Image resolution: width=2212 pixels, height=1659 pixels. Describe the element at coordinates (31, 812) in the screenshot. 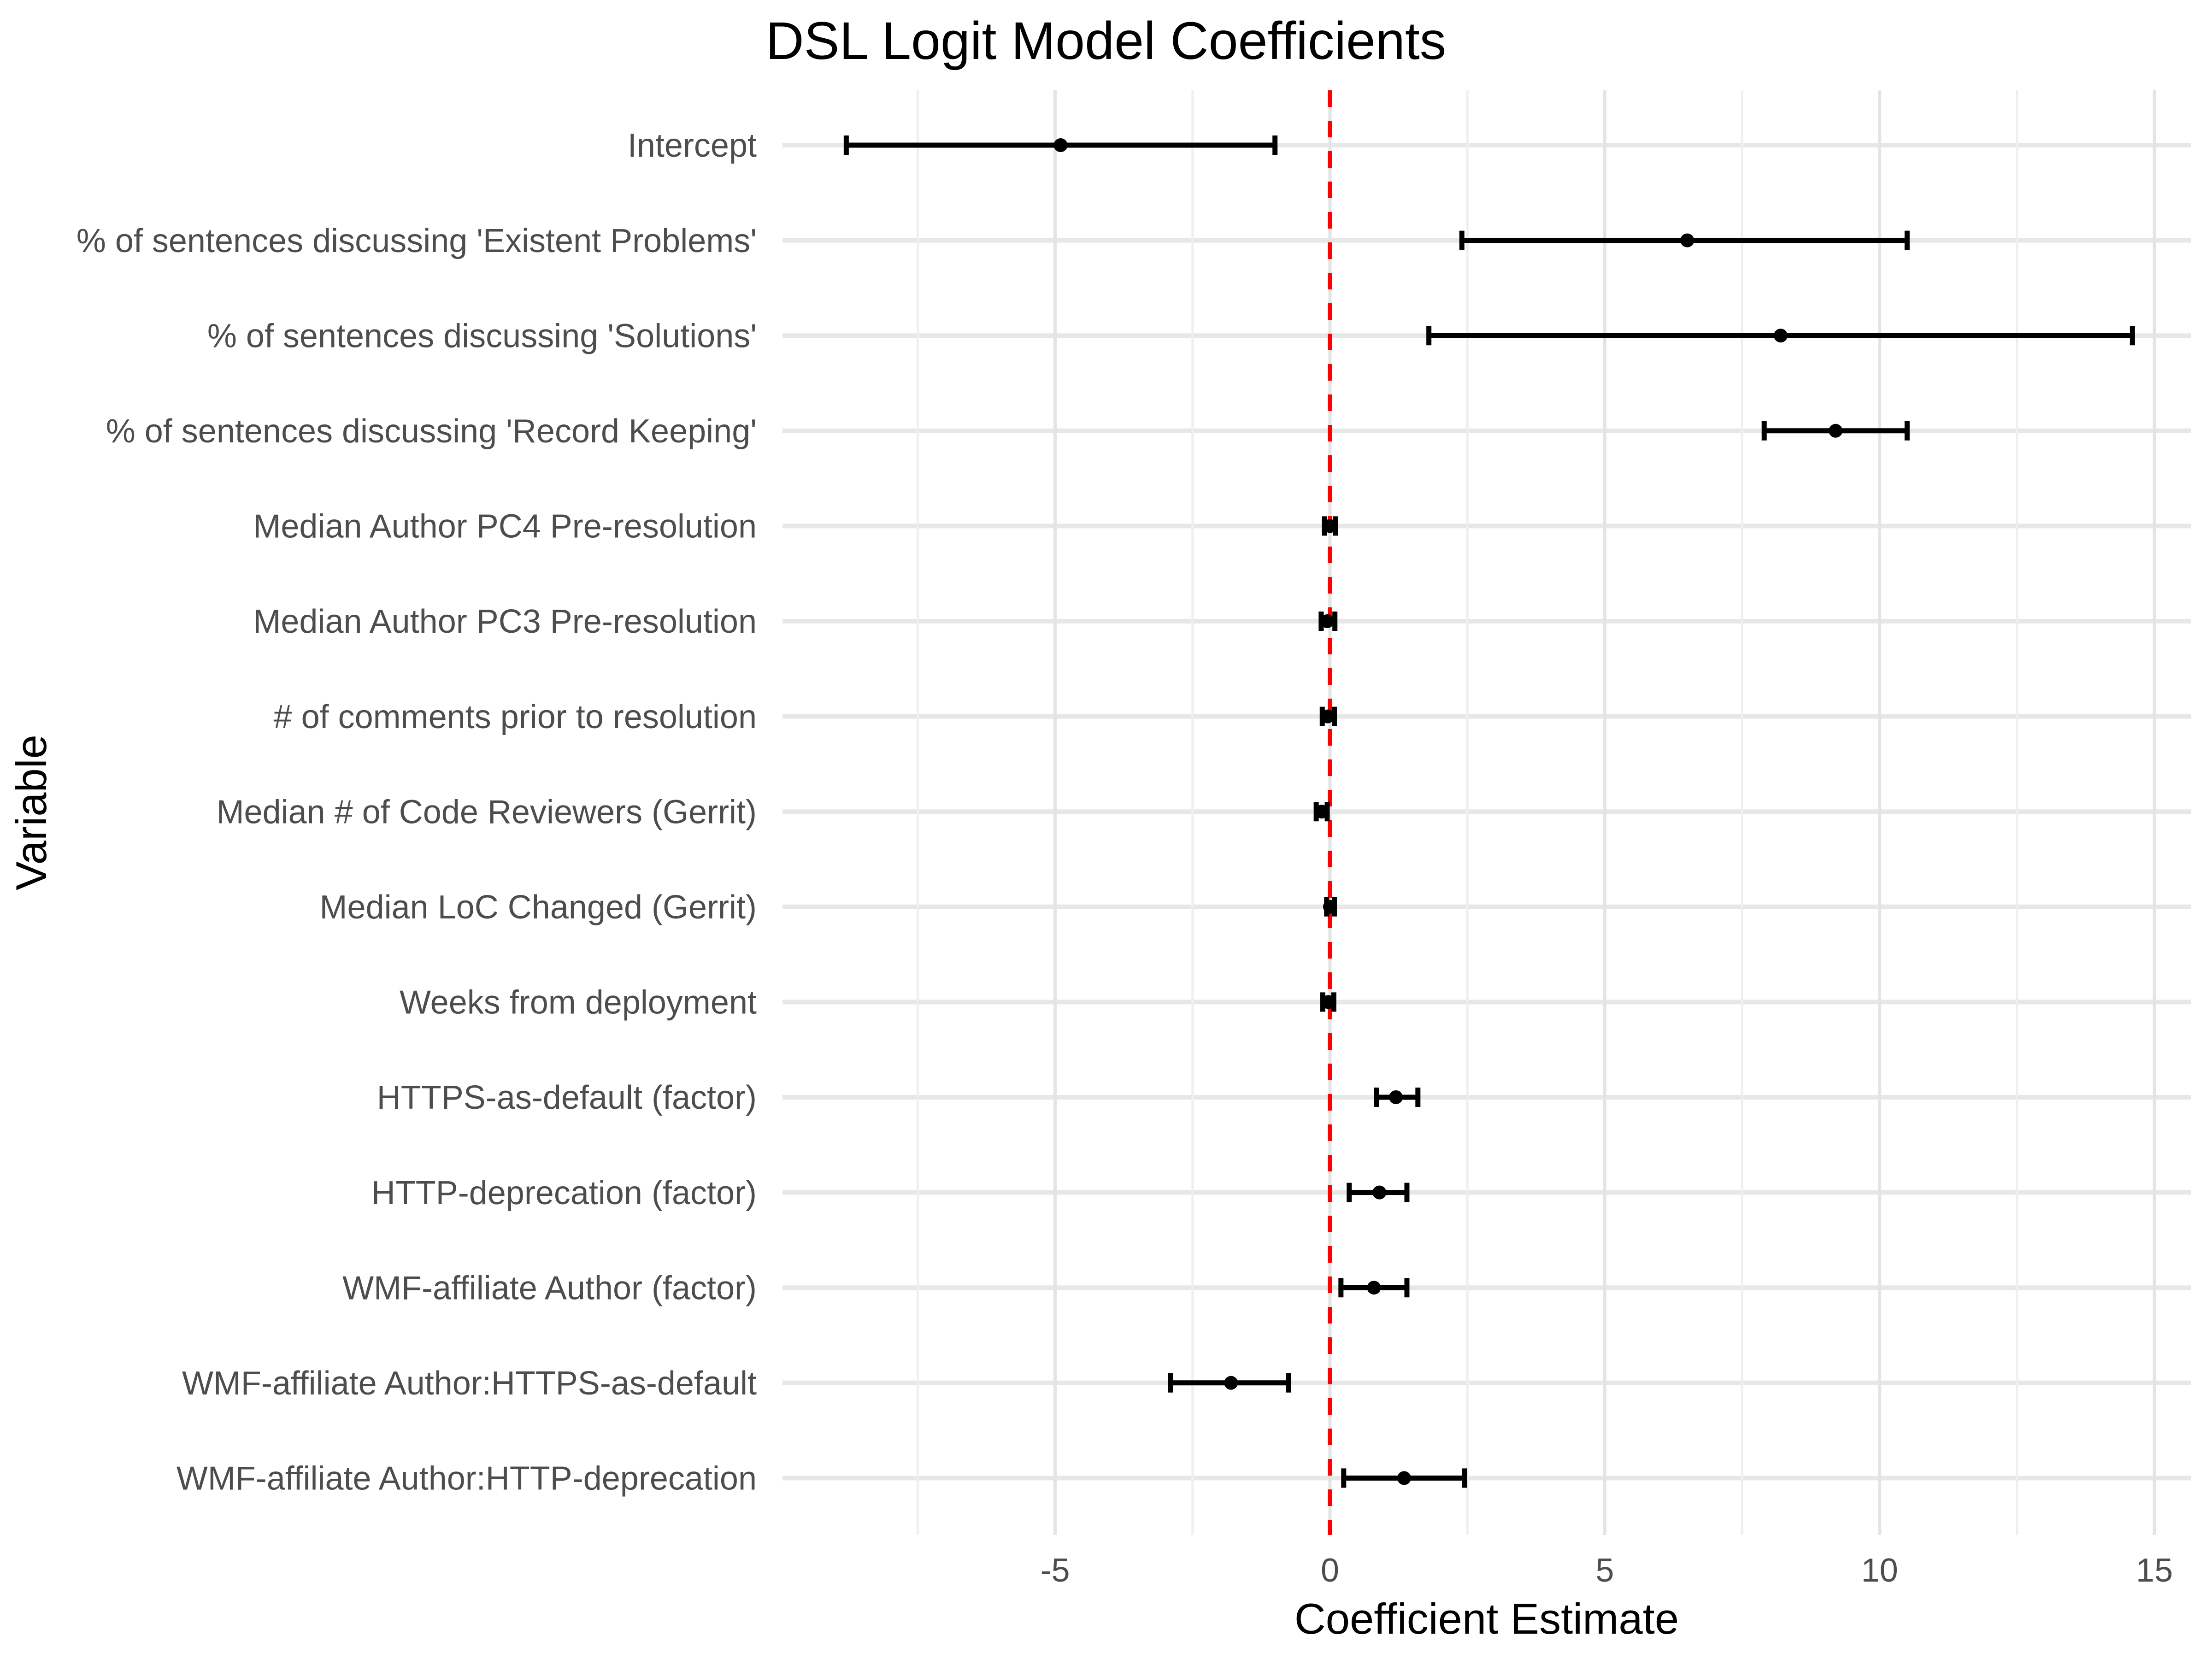

I see `y-axis-title: Variable` at that location.